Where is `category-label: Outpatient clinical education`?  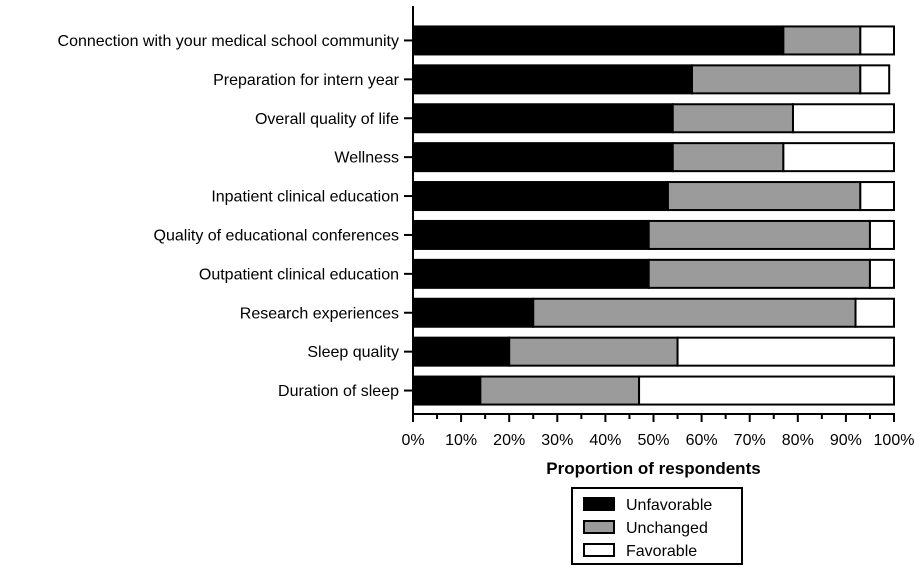
category-label: Outpatient clinical education is located at coordinates (299, 274).